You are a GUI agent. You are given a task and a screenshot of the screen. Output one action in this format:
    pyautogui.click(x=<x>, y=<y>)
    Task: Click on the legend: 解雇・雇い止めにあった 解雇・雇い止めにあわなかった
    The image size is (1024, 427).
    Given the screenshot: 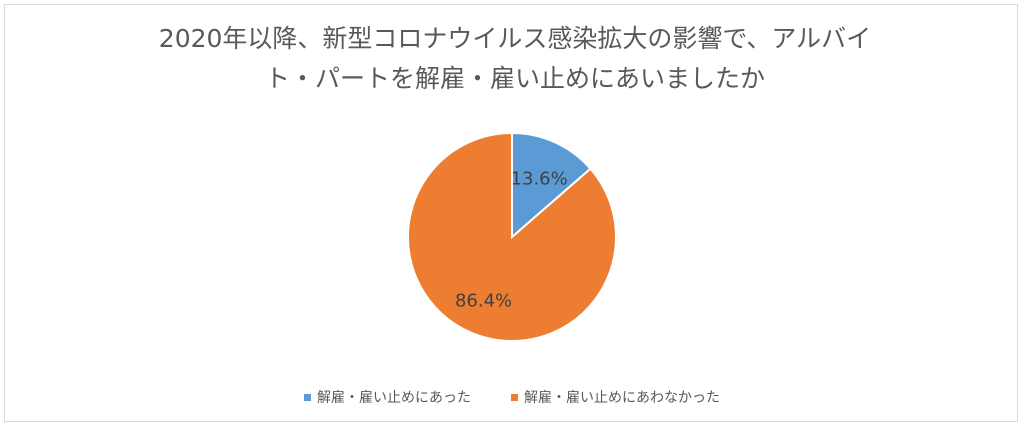 What is the action you would take?
    pyautogui.click(x=512, y=397)
    